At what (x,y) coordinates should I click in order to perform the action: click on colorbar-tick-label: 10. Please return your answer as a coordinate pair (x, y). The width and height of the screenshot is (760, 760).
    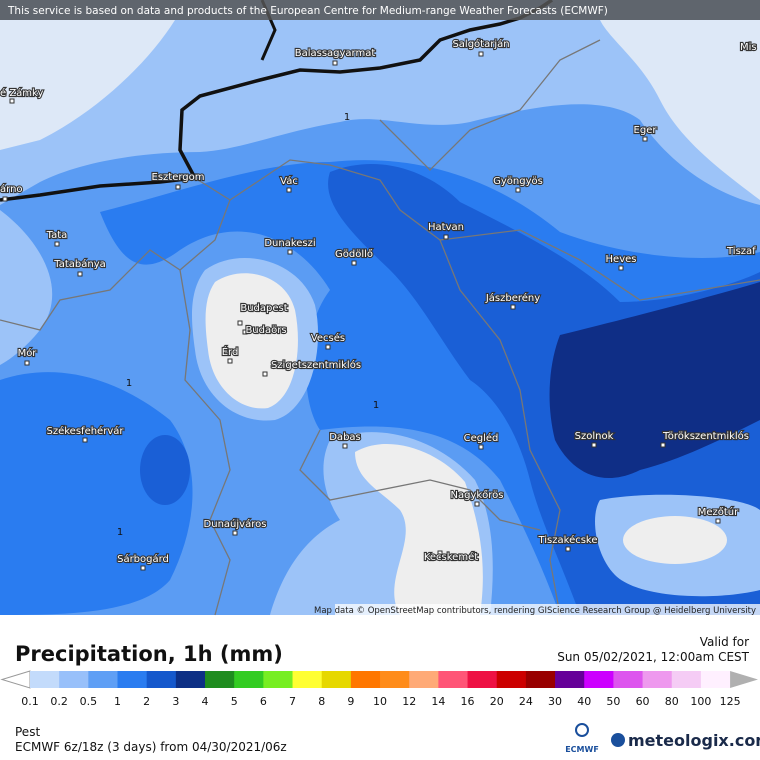
    Looking at the image, I should click on (380, 701).